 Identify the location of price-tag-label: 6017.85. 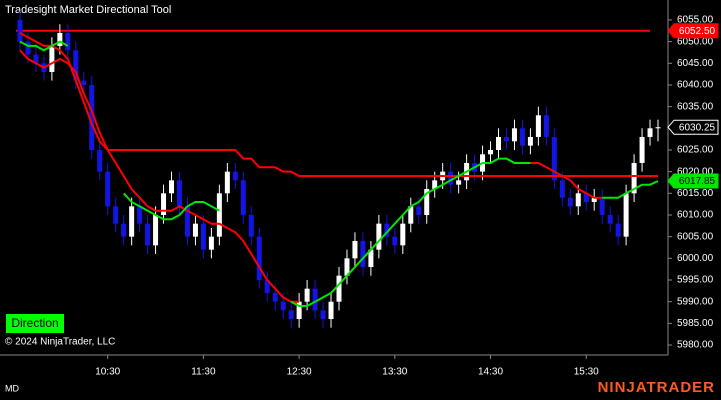
(697, 181).